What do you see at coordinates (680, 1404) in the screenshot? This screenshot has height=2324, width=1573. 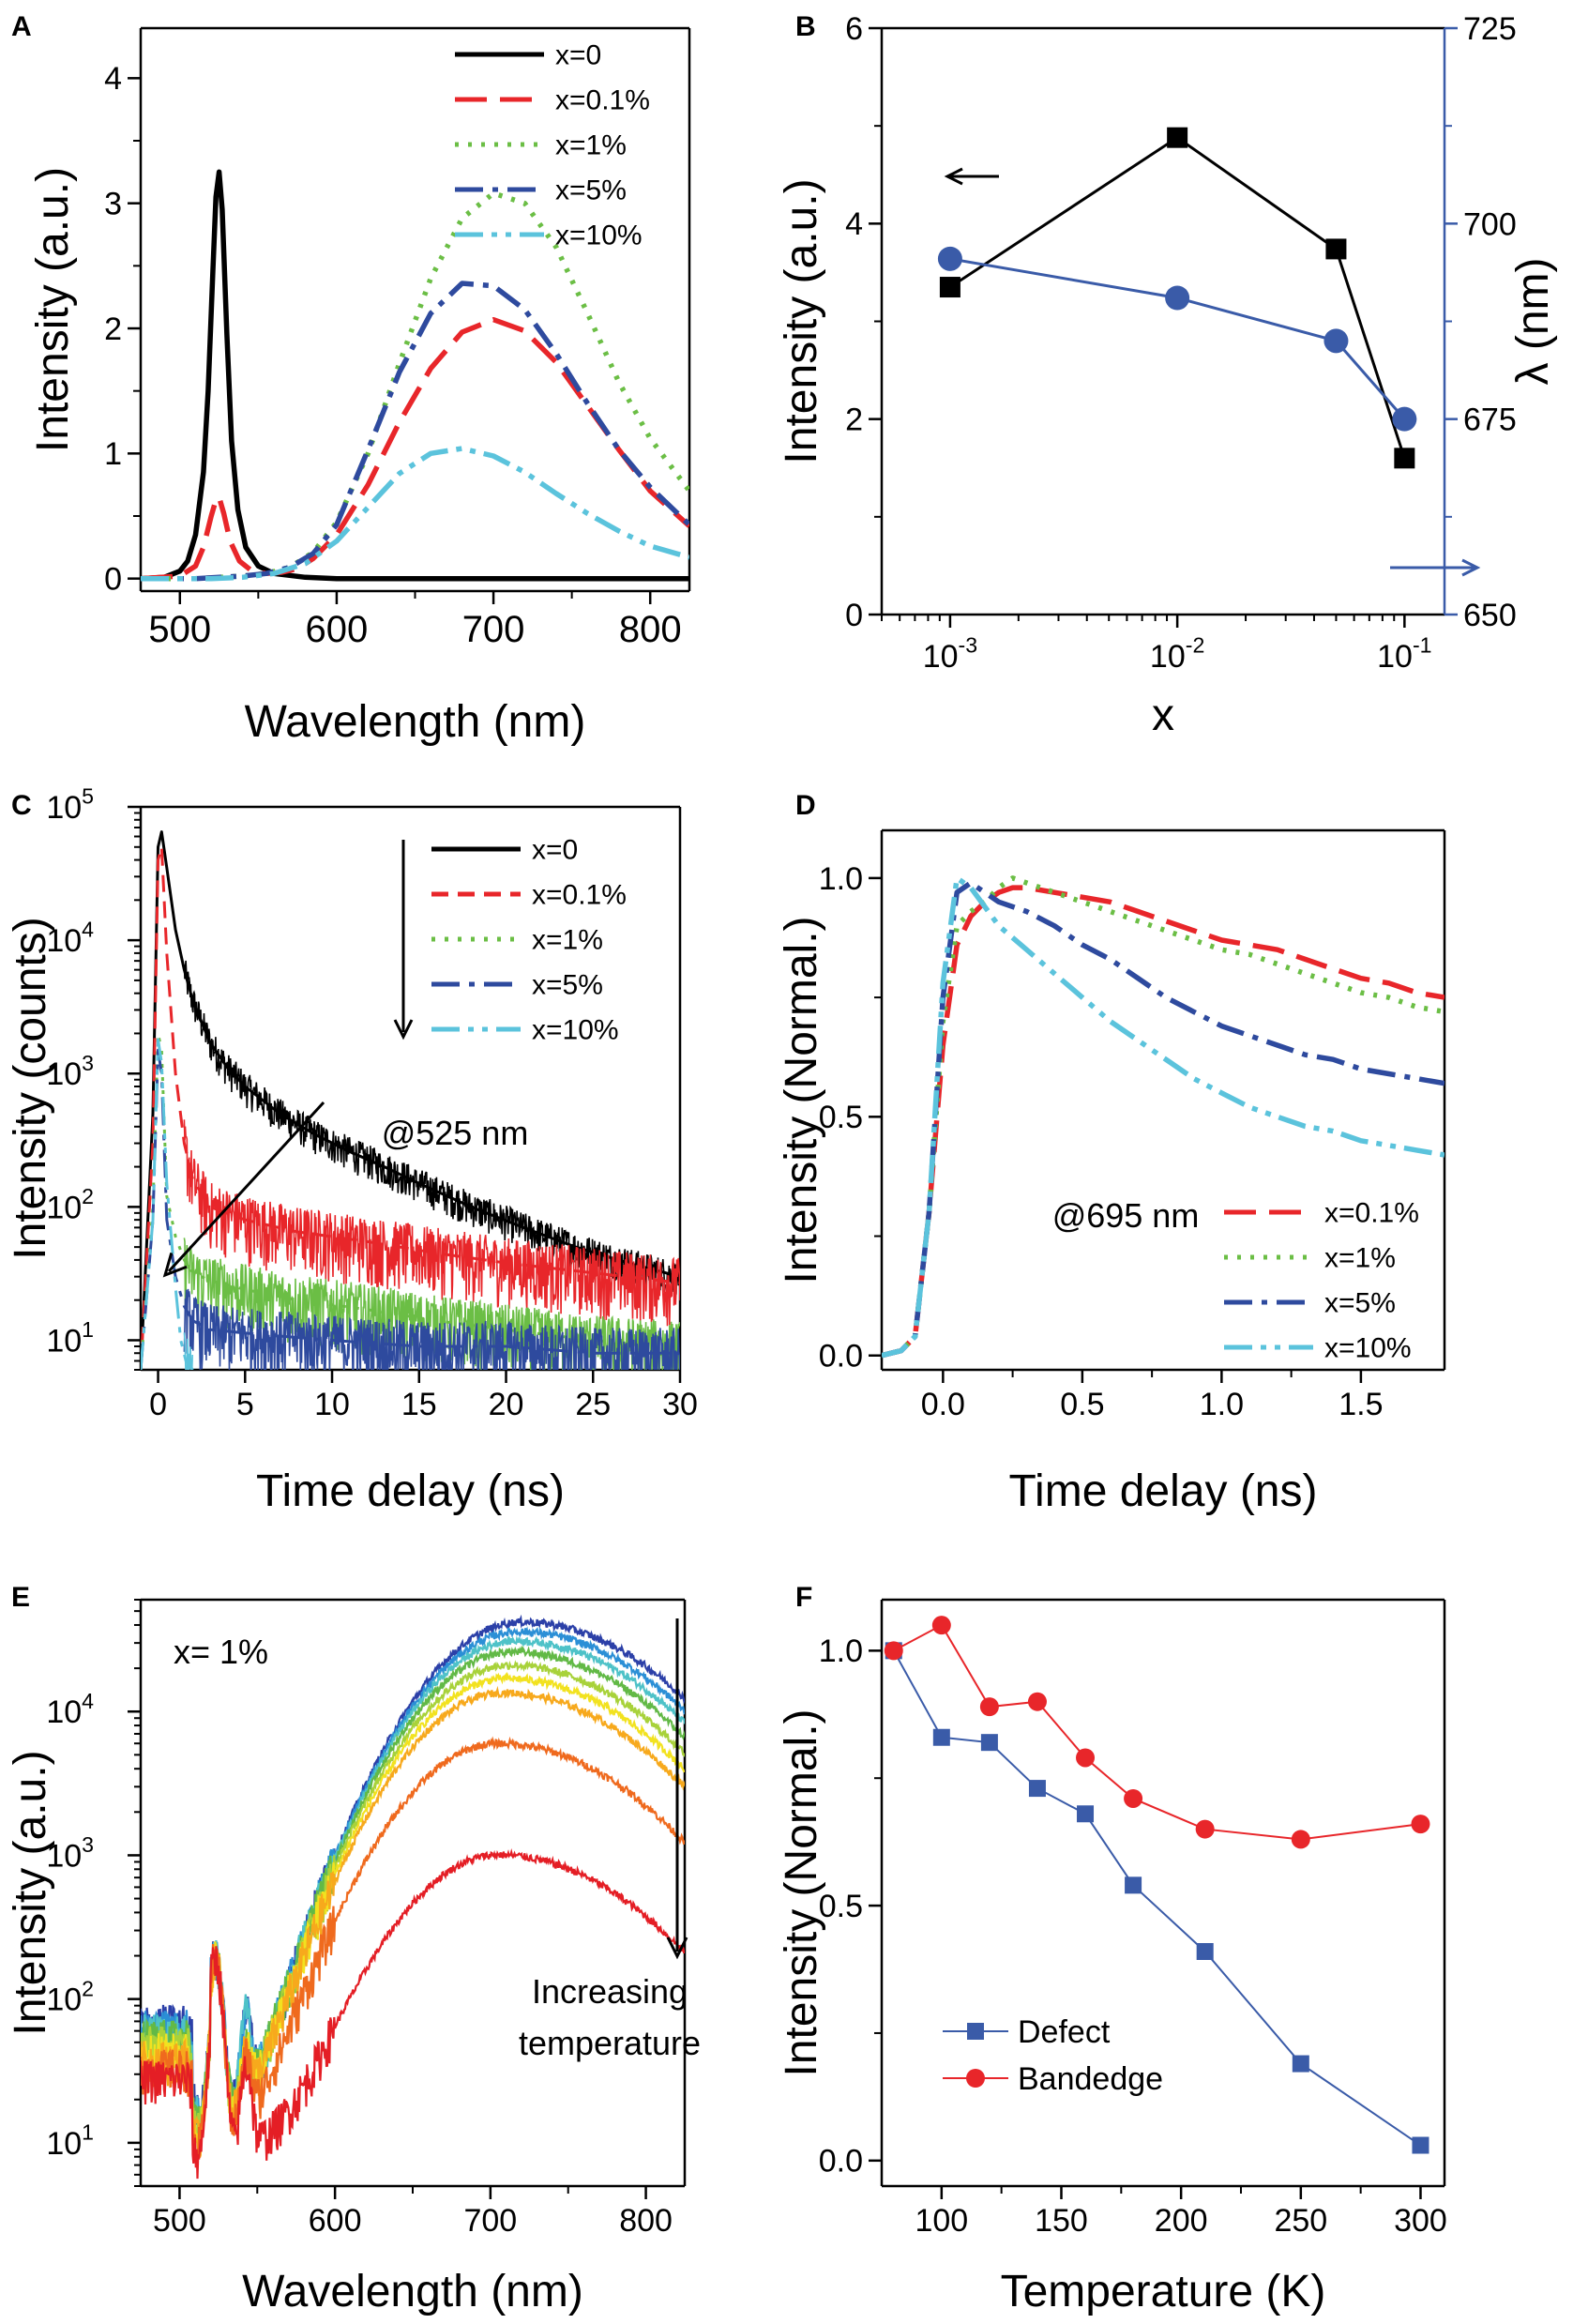 I see `panel-c-xtick-label-6: 30` at bounding box center [680, 1404].